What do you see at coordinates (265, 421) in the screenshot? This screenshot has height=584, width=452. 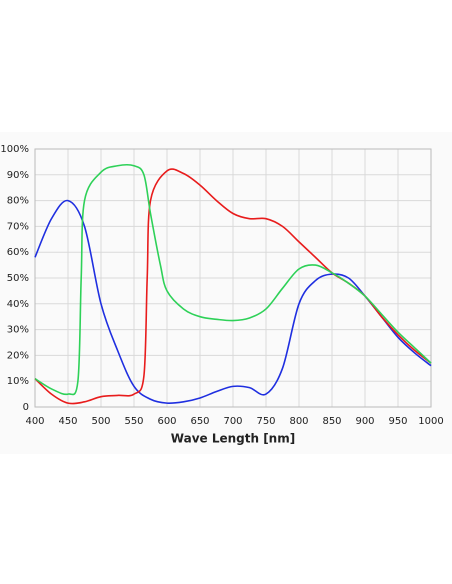 I see `x-tick-label: 750` at bounding box center [265, 421].